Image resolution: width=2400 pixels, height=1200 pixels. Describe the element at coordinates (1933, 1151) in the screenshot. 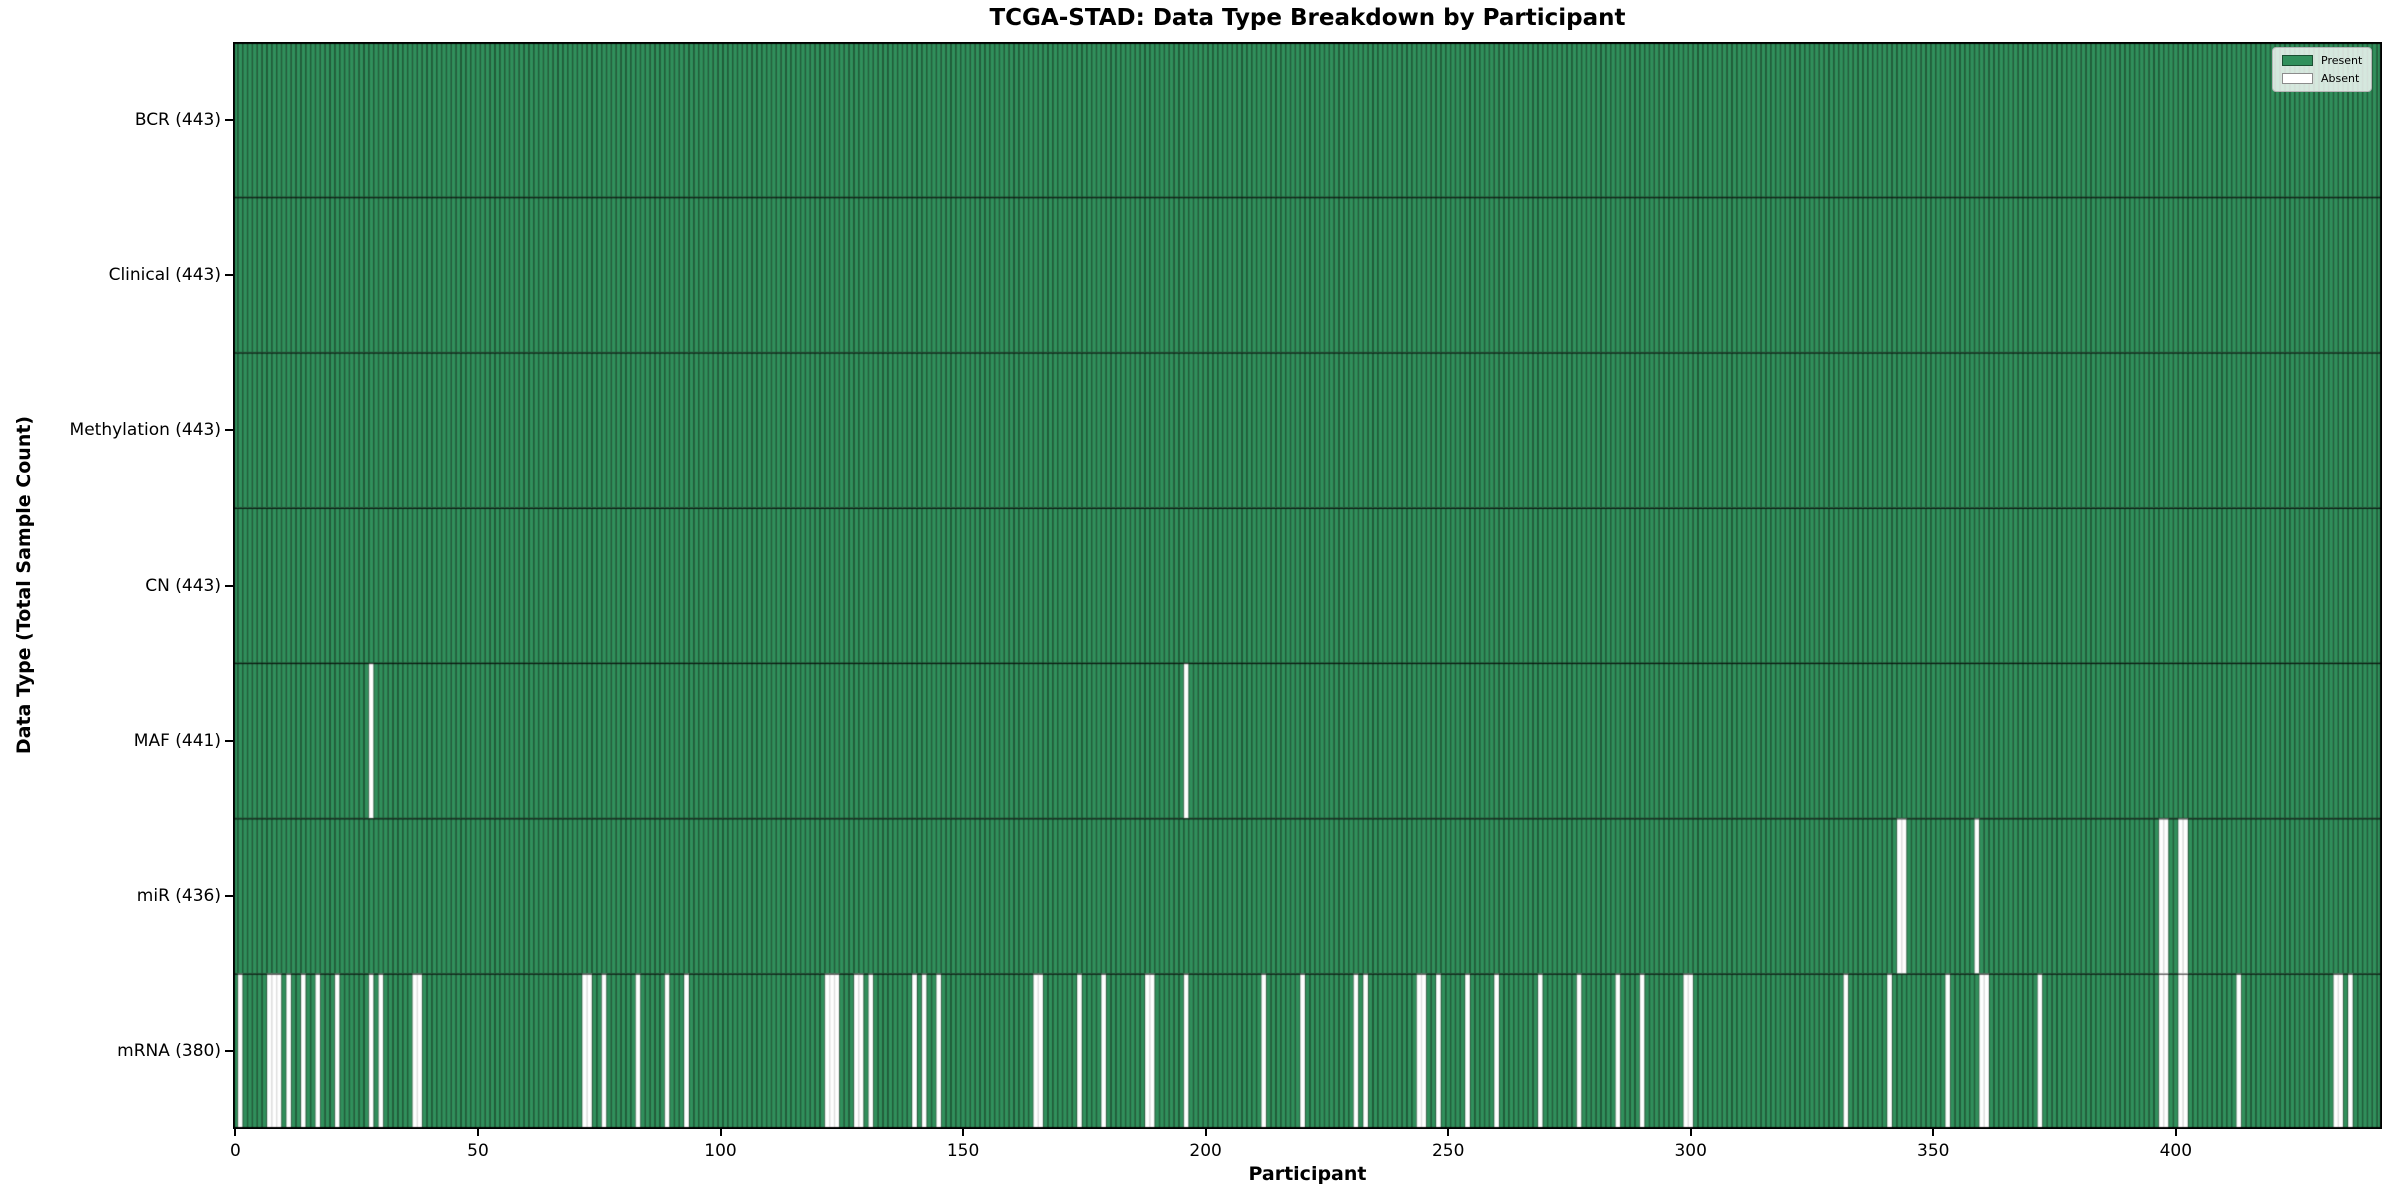

I see `x-tick-label-350: 350` at that location.